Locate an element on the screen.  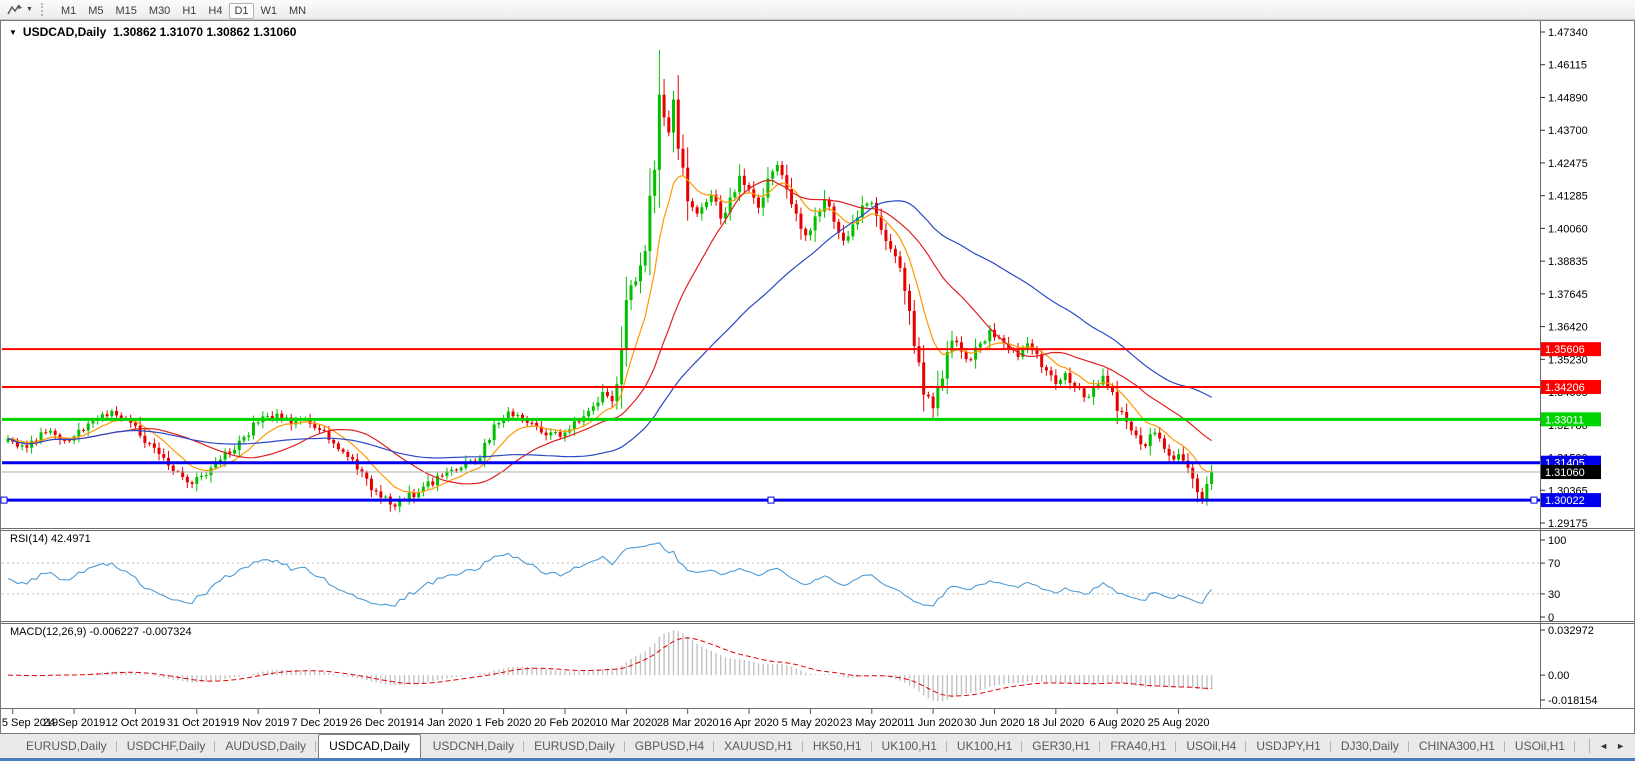
chart-tab-CHINA300-H1: CHINA300,H1 is located at coordinates (1457, 746).